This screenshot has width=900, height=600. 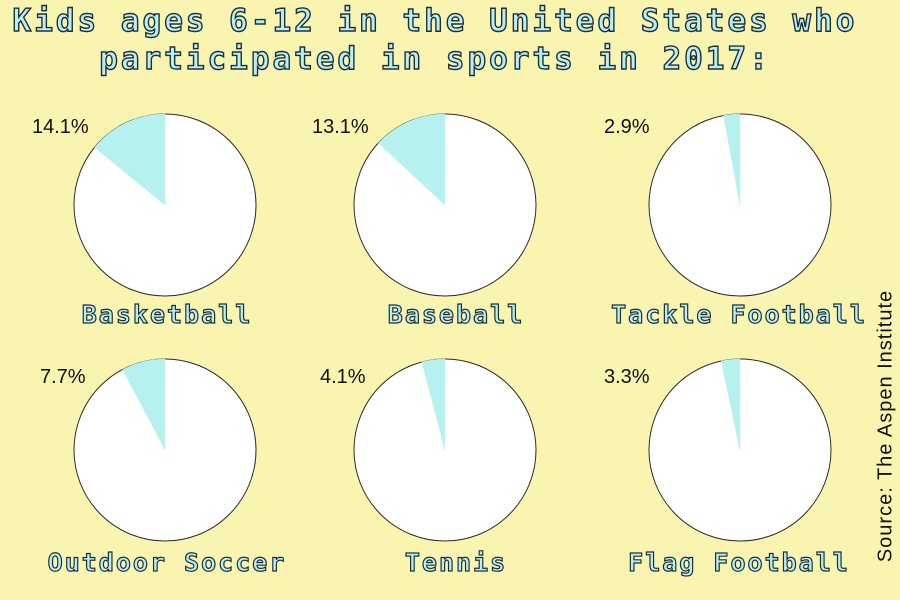 What do you see at coordinates (885, 426) in the screenshot?
I see `source-note: Source: The Aspen Institute` at bounding box center [885, 426].